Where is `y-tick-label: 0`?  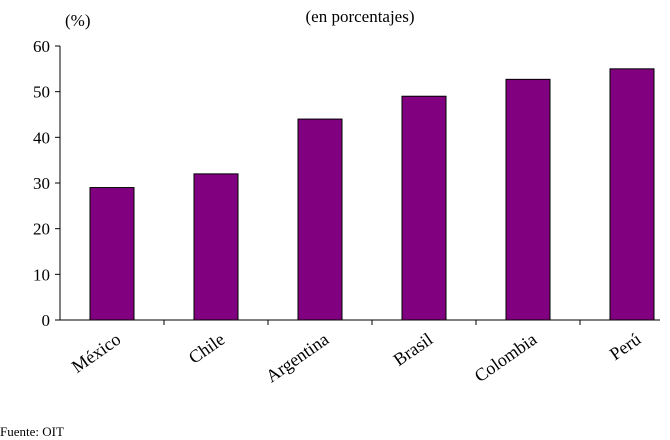 y-tick-label: 0 is located at coordinates (46, 320).